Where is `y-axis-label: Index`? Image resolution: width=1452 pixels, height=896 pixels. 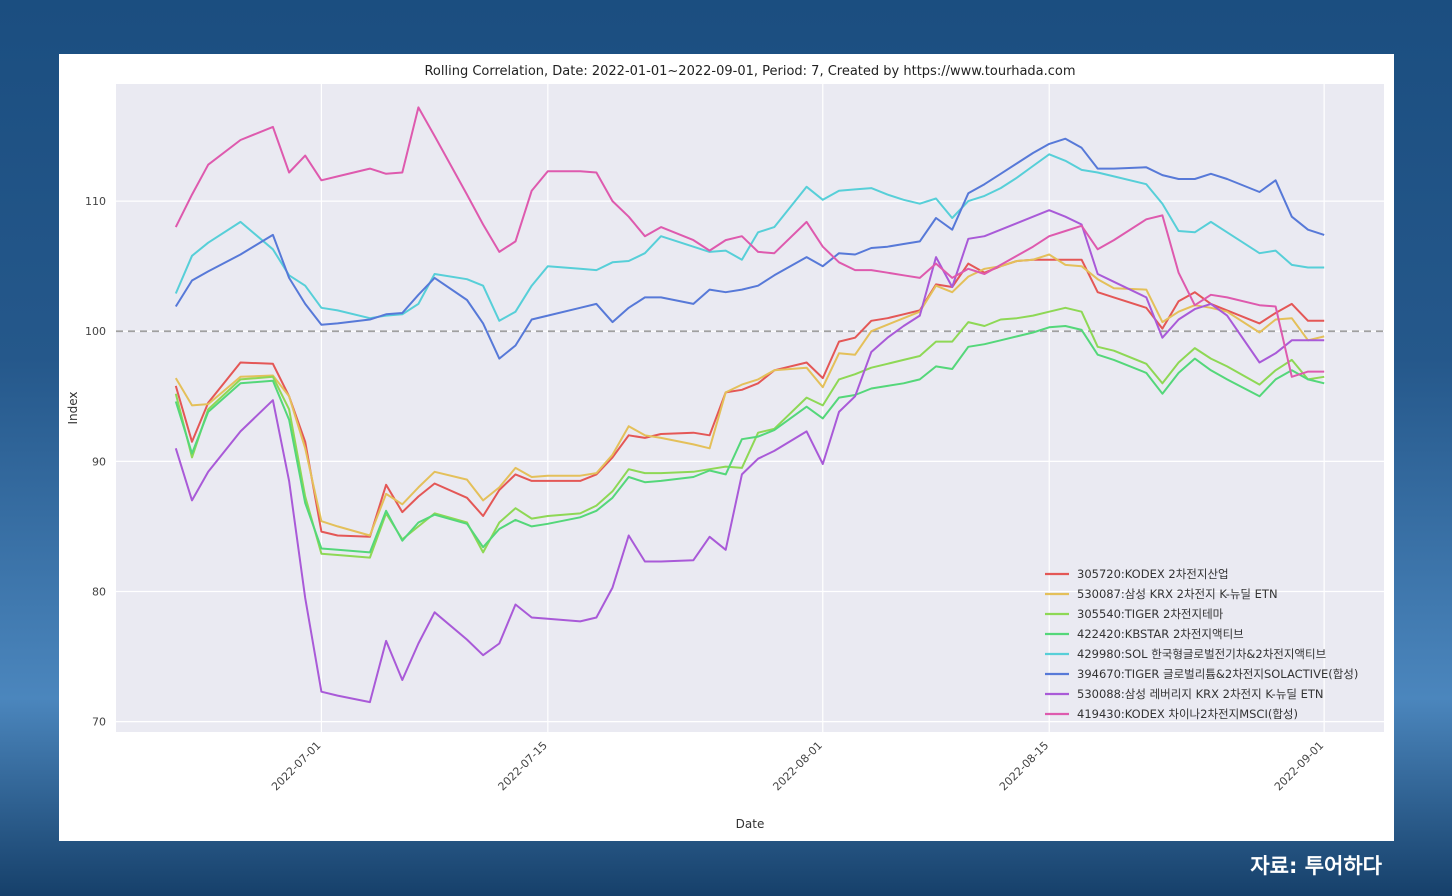 y-axis-label: Index is located at coordinates (73, 407).